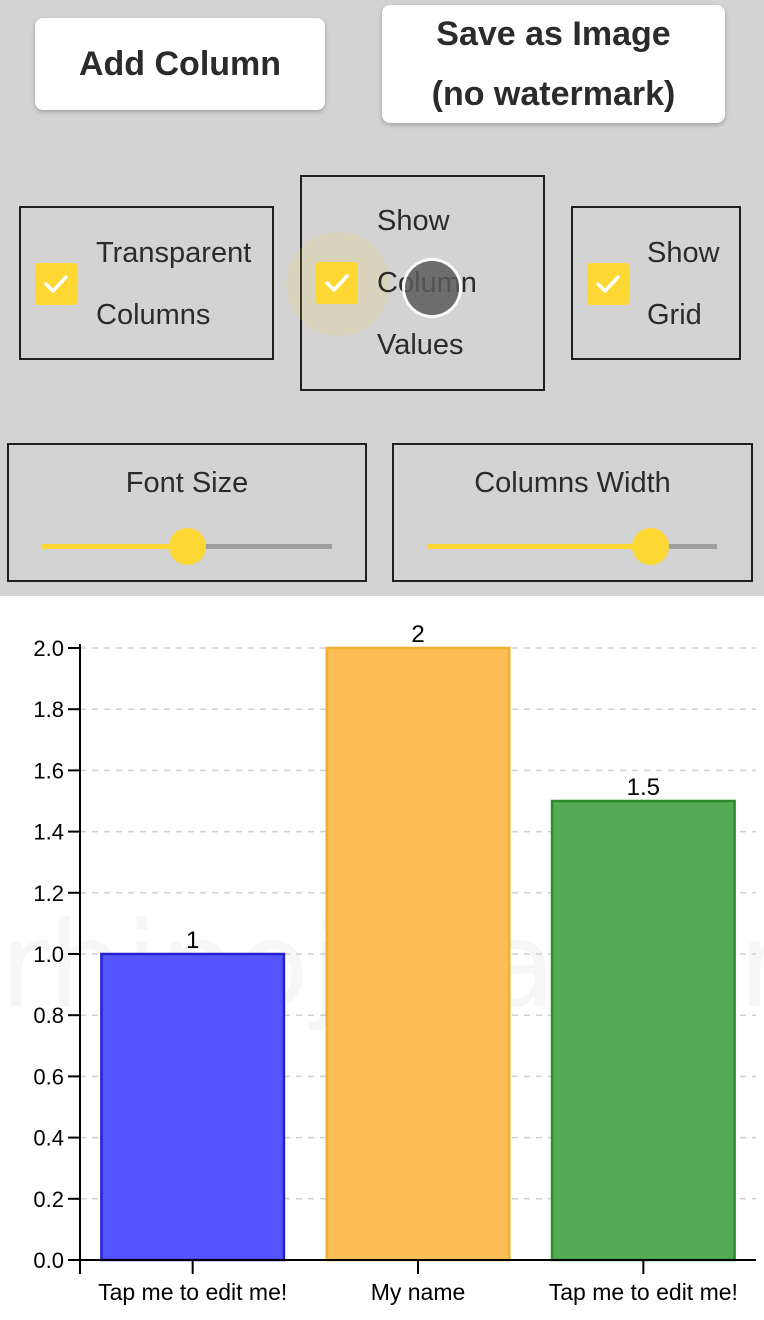 The image size is (764, 1320). What do you see at coordinates (48, 1015) in the screenshot?
I see `y-tick-label: 0.8` at bounding box center [48, 1015].